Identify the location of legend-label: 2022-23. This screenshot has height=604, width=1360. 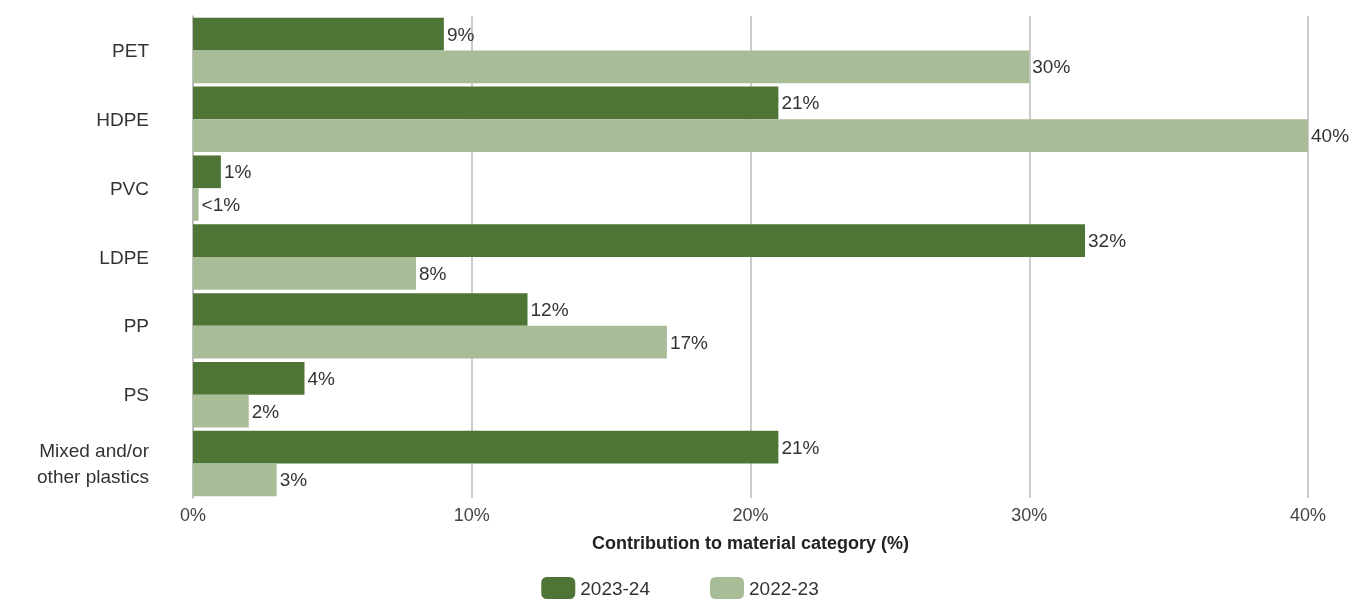
(784, 588).